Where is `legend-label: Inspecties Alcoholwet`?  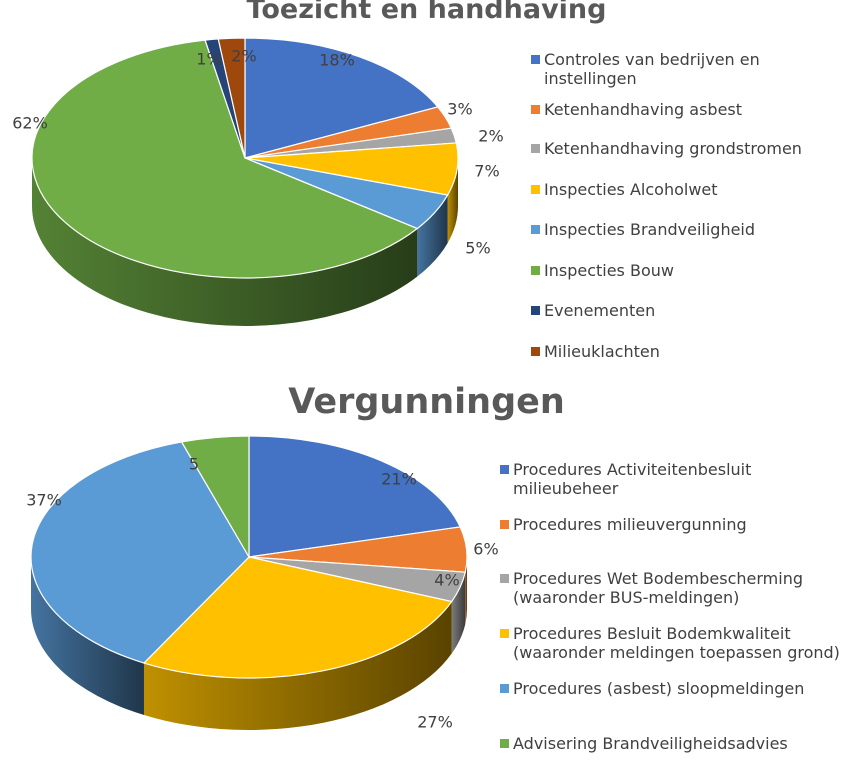
legend-label: Inspecties Alcoholwet is located at coordinates (631, 189).